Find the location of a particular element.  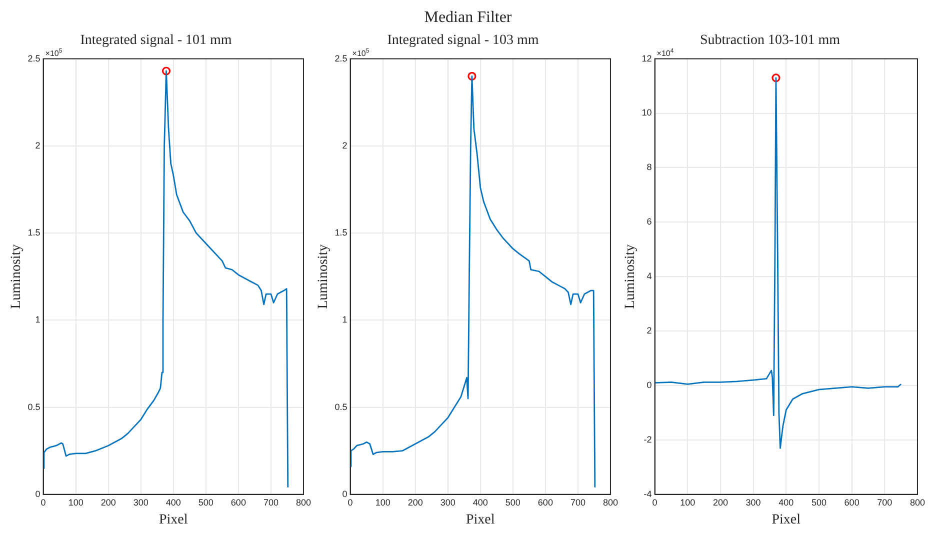

chart-title: Integrated signal - 101 mm is located at coordinates (156, 40).